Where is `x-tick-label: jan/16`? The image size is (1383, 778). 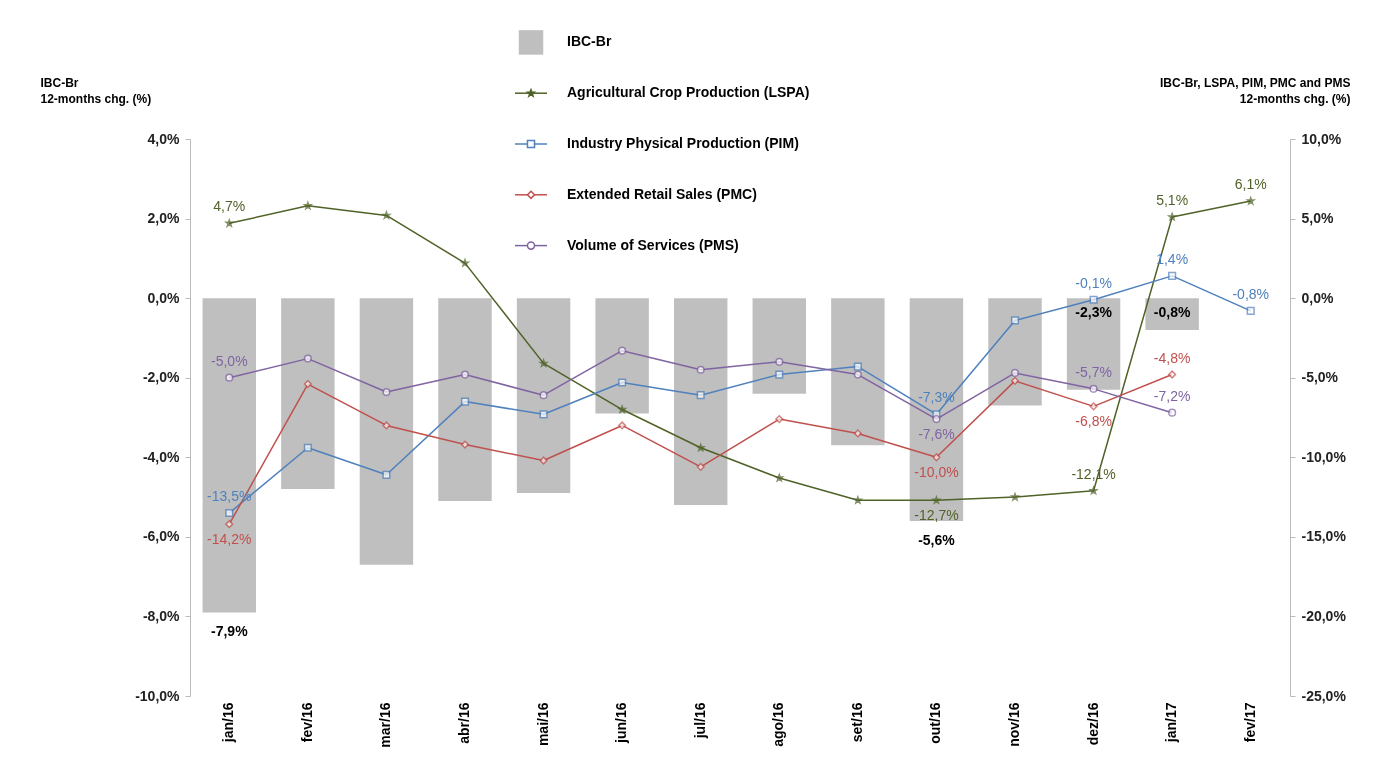 x-tick-label: jan/16 is located at coordinates (228, 723).